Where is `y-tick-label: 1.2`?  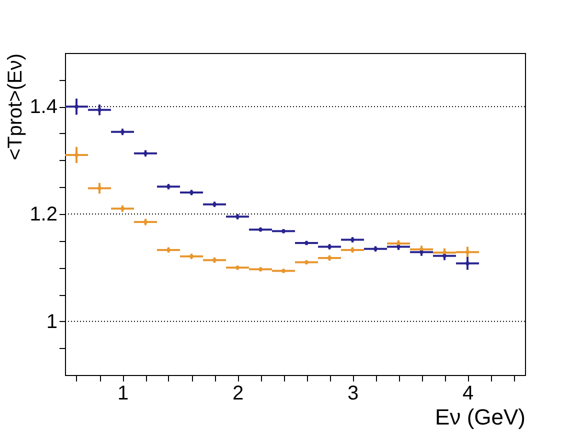 y-tick-label: 1.2 is located at coordinates (44, 215).